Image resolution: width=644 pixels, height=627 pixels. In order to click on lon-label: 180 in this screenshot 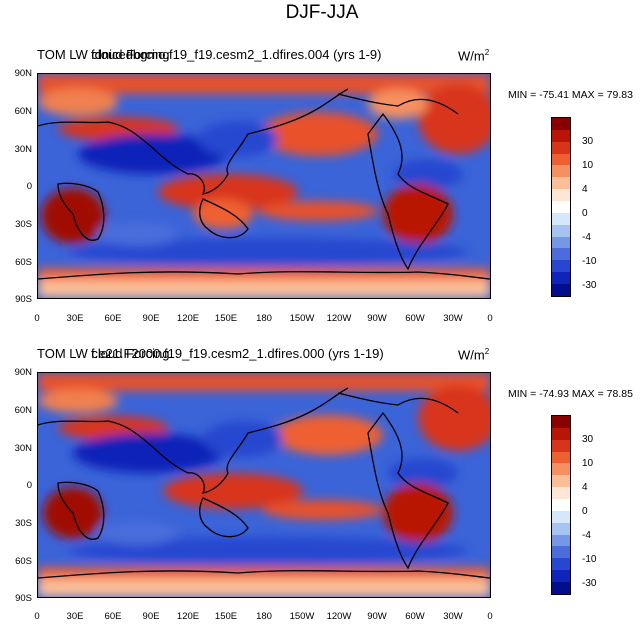, I will do `click(264, 616)`.